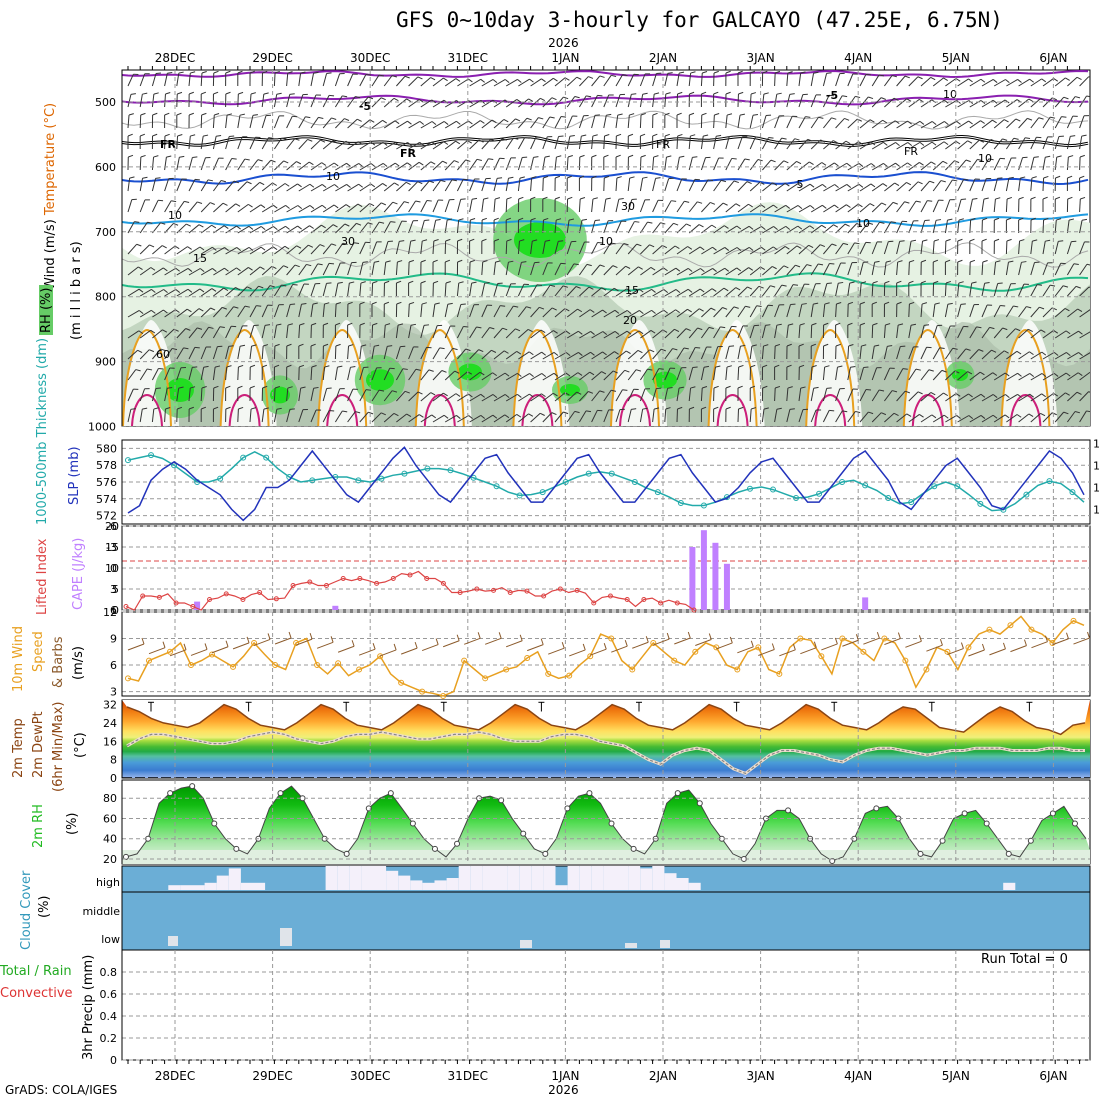  What do you see at coordinates (1096, 509) in the screenshot?
I see `slp-tick-label: 1008` at bounding box center [1096, 509].